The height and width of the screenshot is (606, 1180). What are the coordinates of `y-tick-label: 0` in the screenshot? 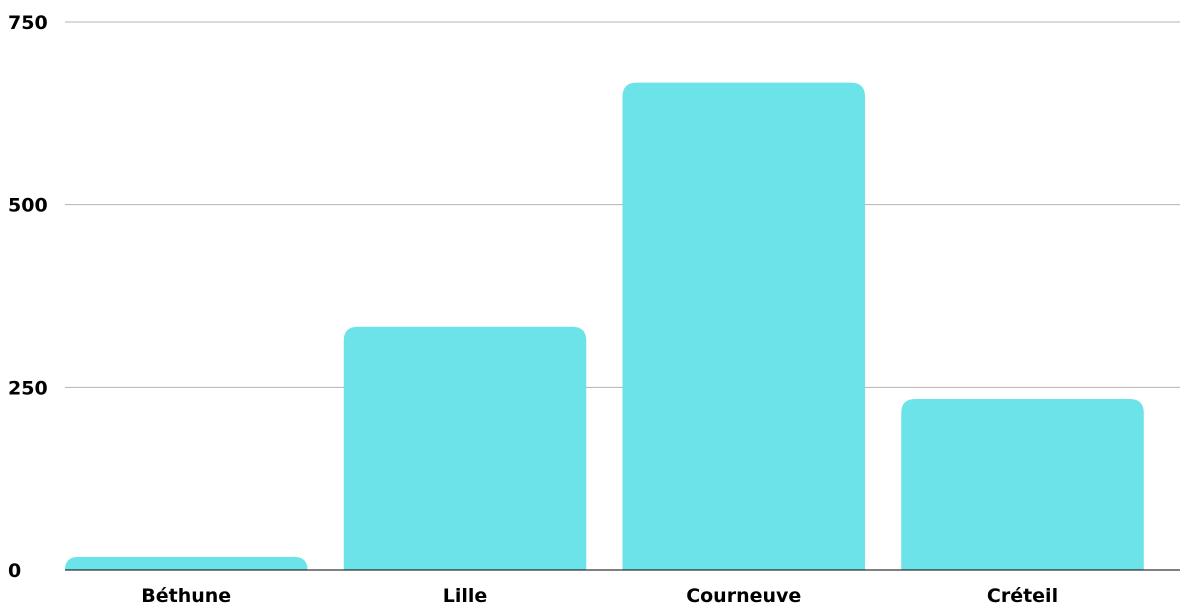 It's located at (14, 571).